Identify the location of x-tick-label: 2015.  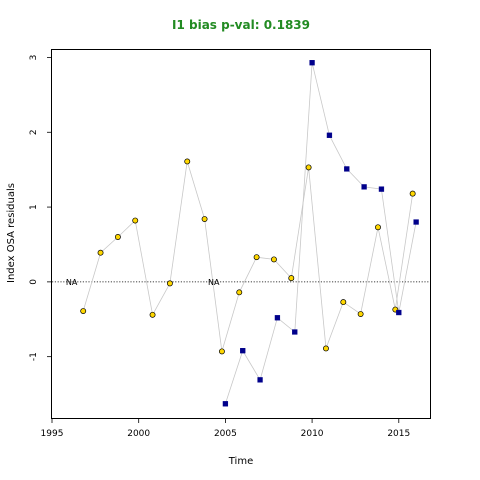
(398, 434).